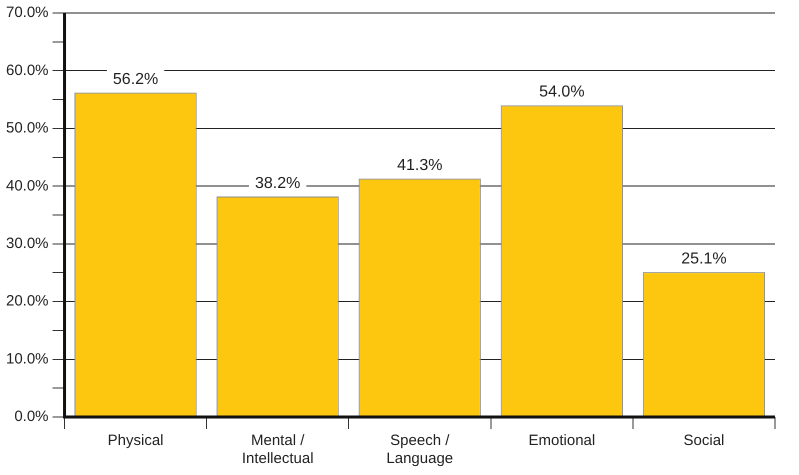 Image resolution: width=799 pixels, height=475 pixels. I want to click on y-tick-label: 40.0%, so click(27, 185).